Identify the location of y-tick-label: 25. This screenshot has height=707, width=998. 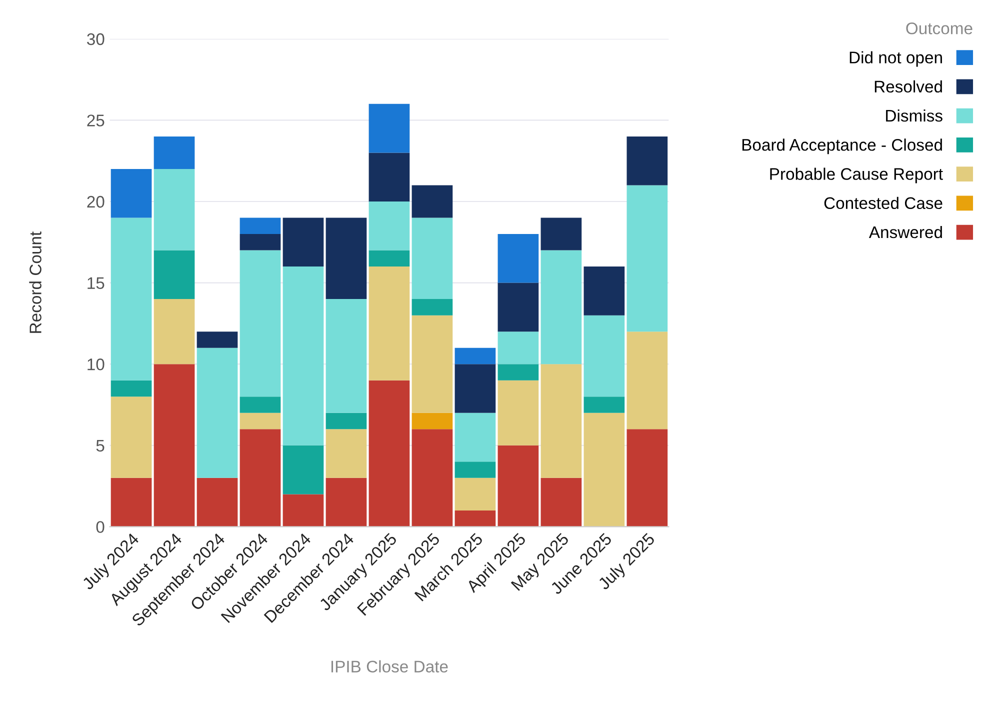
(95, 120).